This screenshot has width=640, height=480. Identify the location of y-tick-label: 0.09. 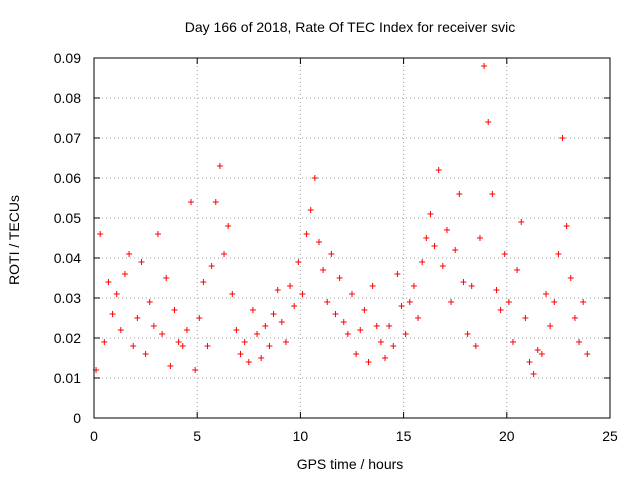
(67, 58).